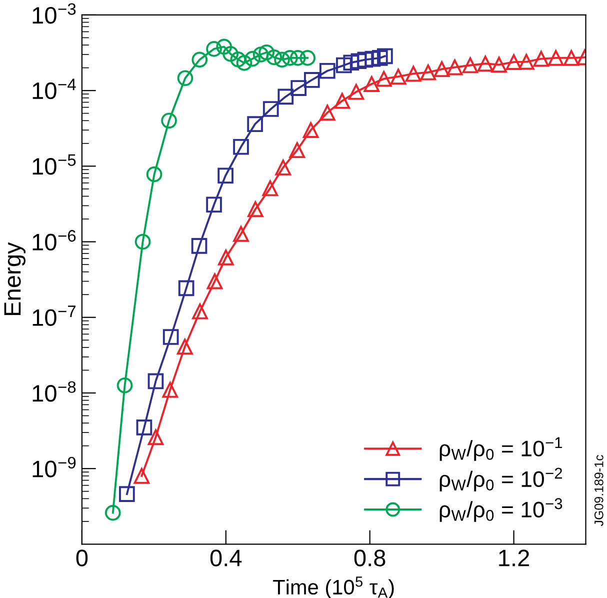 This screenshot has width=607, height=598. What do you see at coordinates (15, 279) in the screenshot?
I see `y-axis-title: Energy` at bounding box center [15, 279].